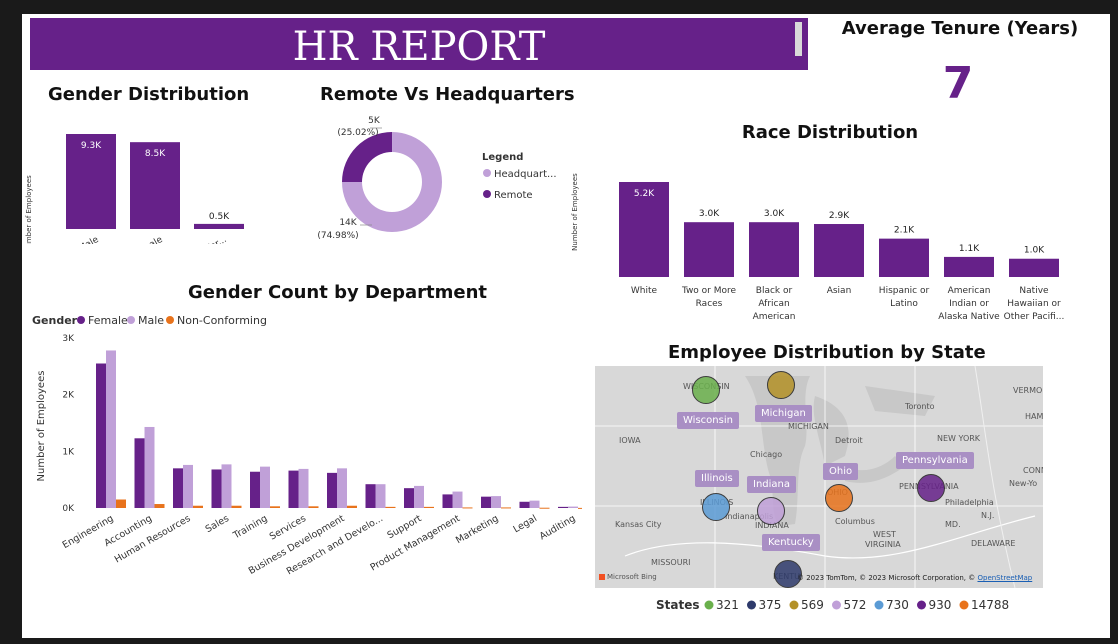 The image size is (1118, 644). What do you see at coordinates (935, 460) in the screenshot?
I see `map-label-pennsylvania: Pennsylvania` at bounding box center [935, 460].